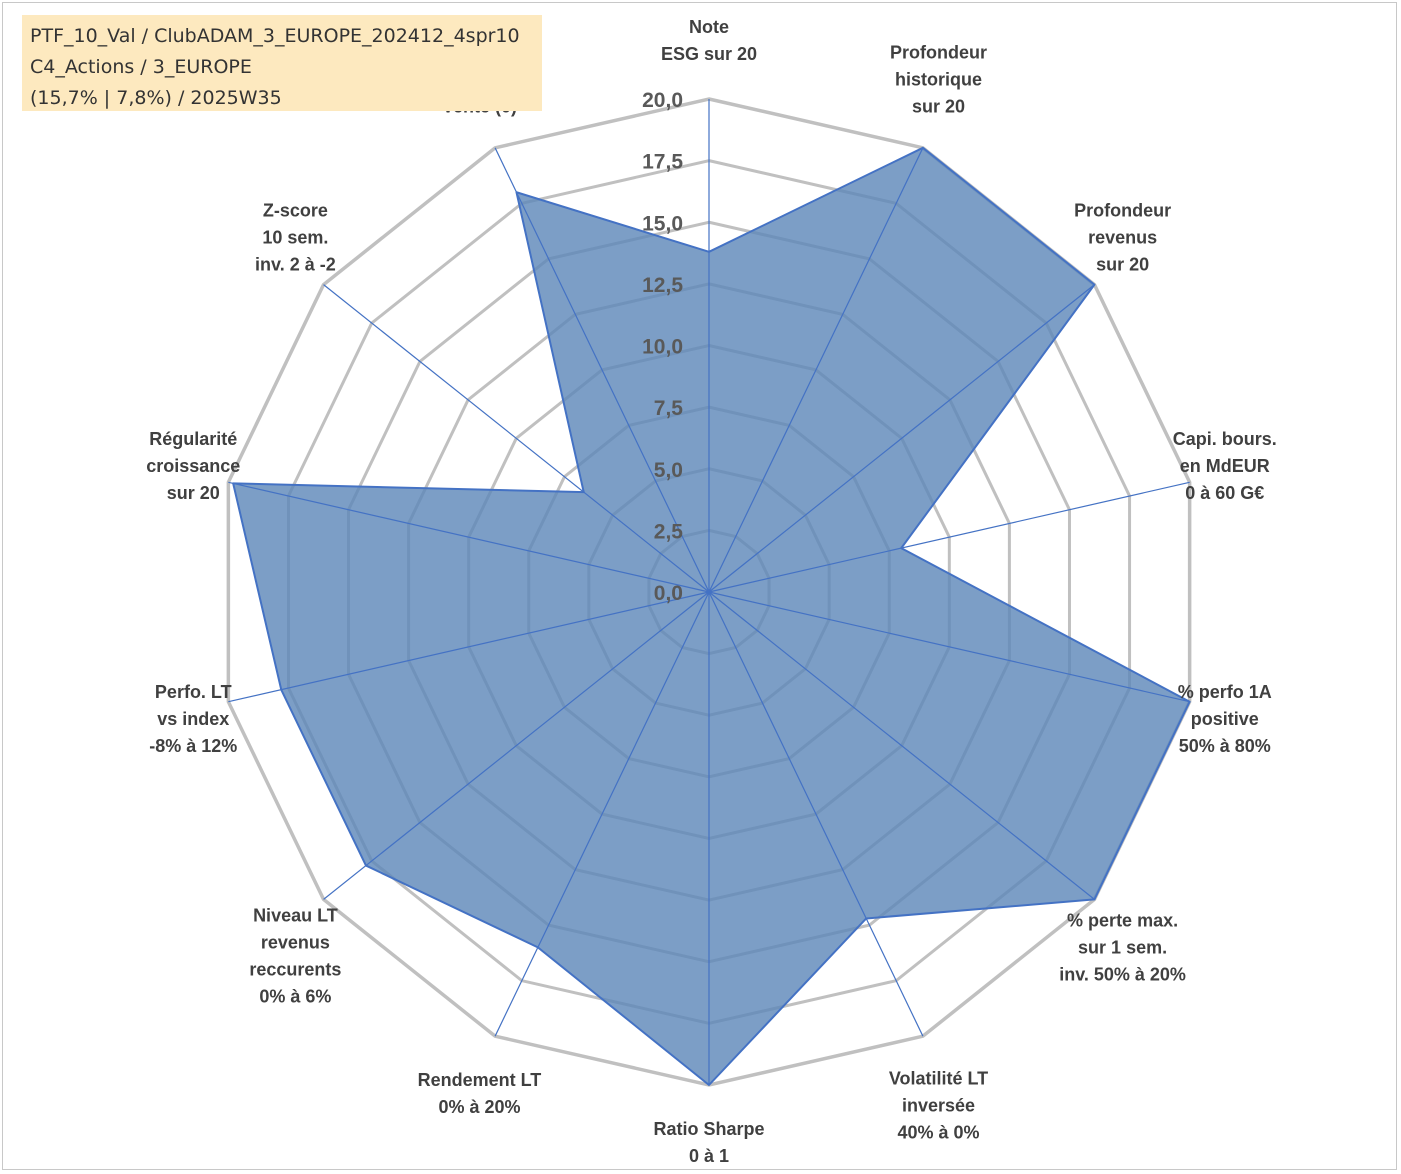 The width and height of the screenshot is (1401, 1174). Describe the element at coordinates (295, 942) in the screenshot. I see `axis-label-9-line-1: revenus` at that location.